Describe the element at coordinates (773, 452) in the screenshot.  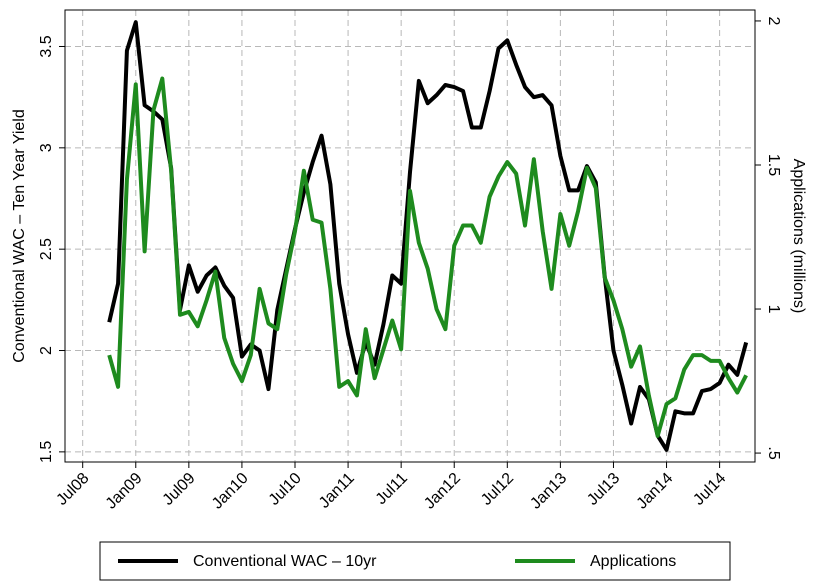
I see `y2-tick-label: .5` at that location.